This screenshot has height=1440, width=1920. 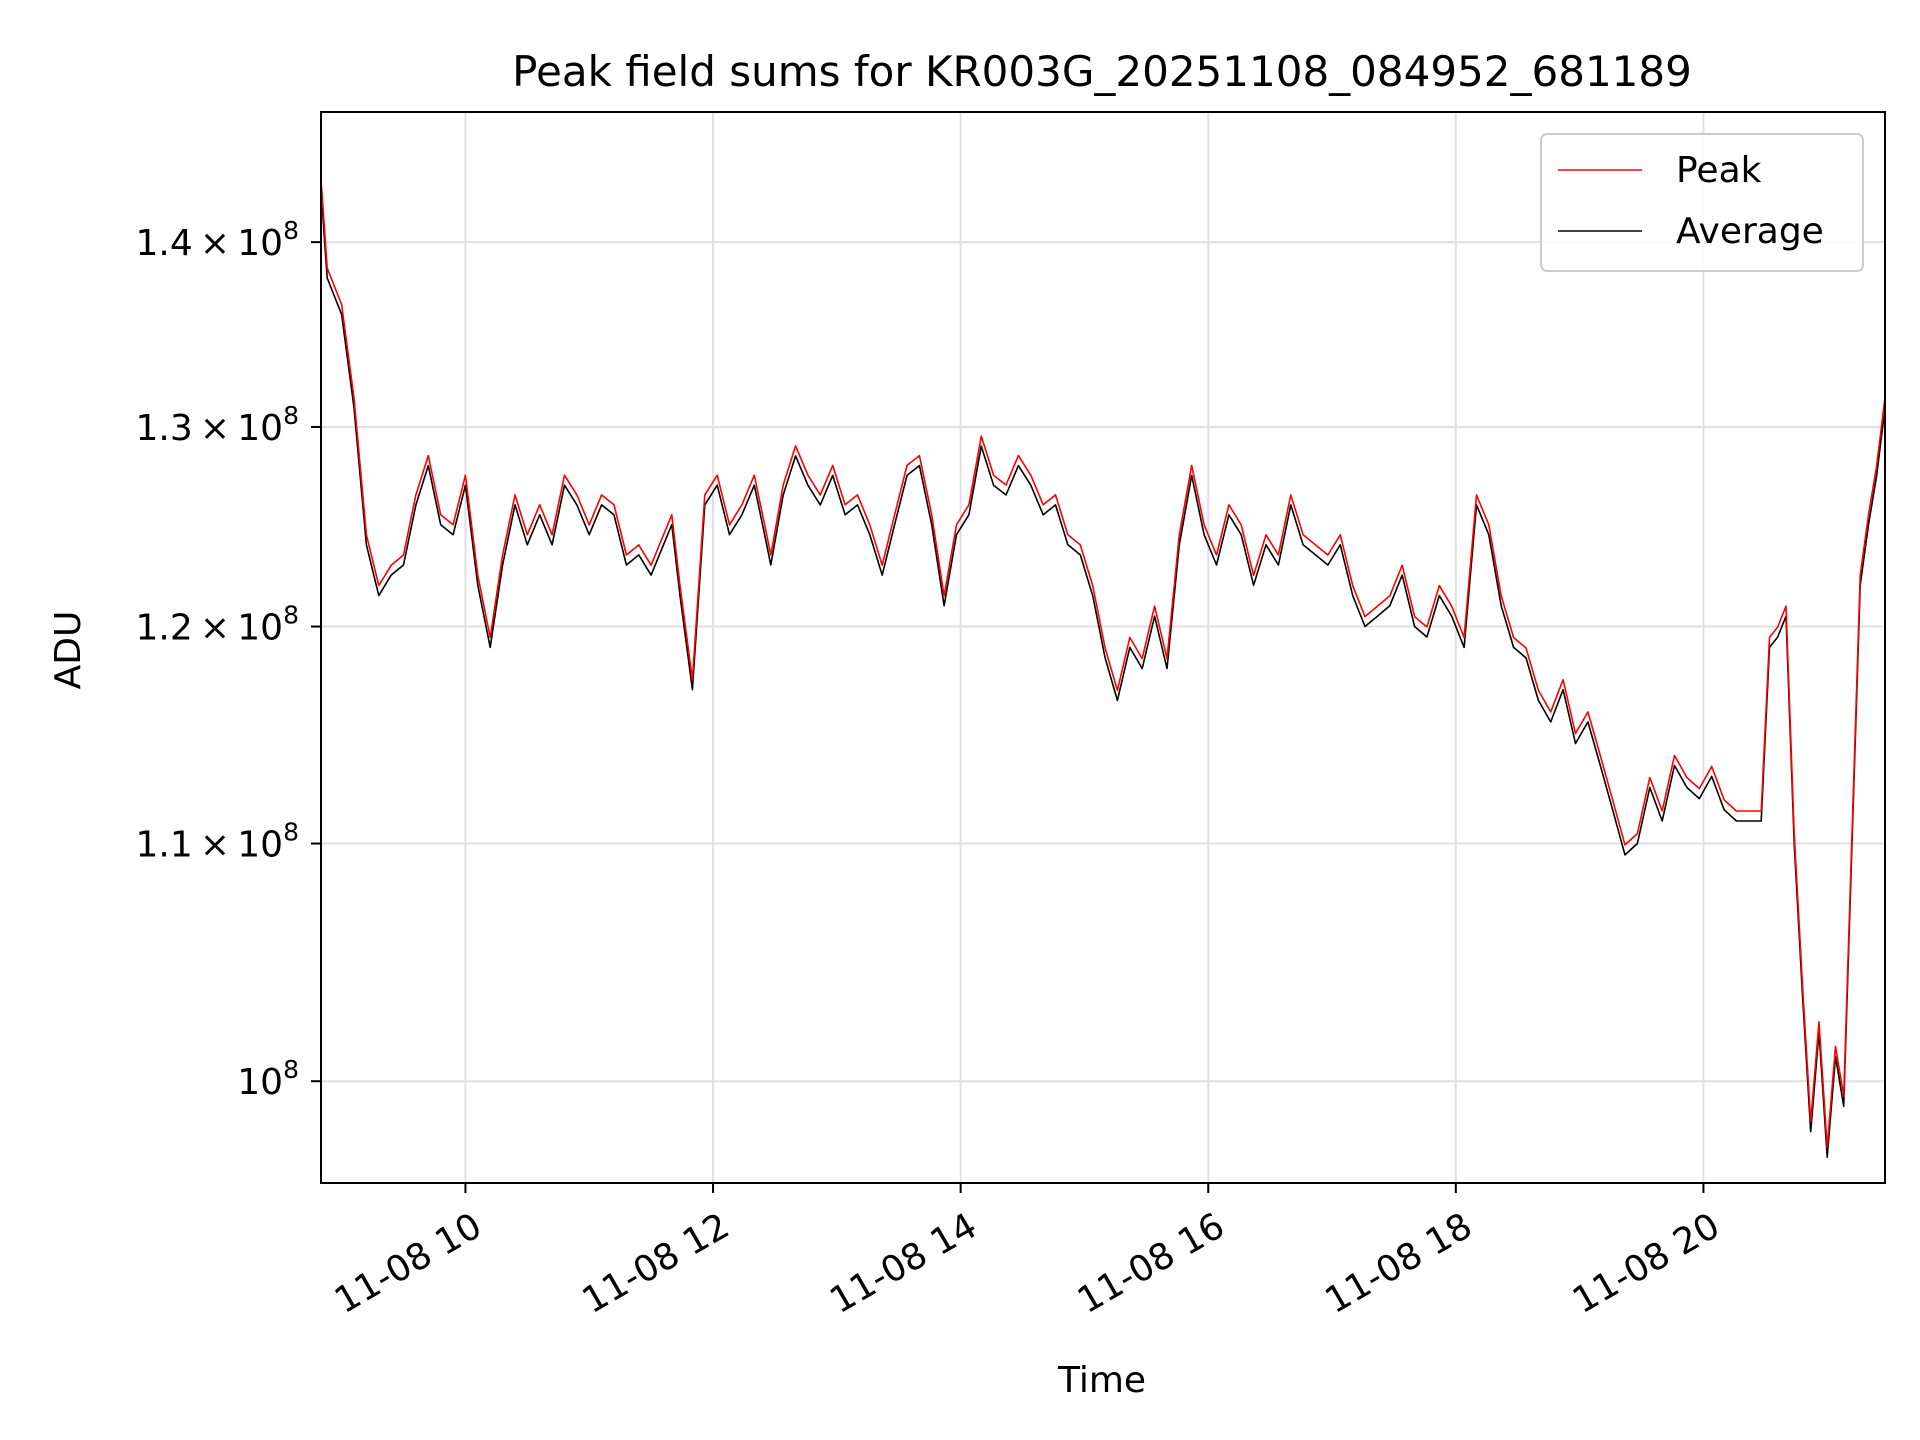 I want to click on x-axis-label: Time, so click(x=1101, y=1380).